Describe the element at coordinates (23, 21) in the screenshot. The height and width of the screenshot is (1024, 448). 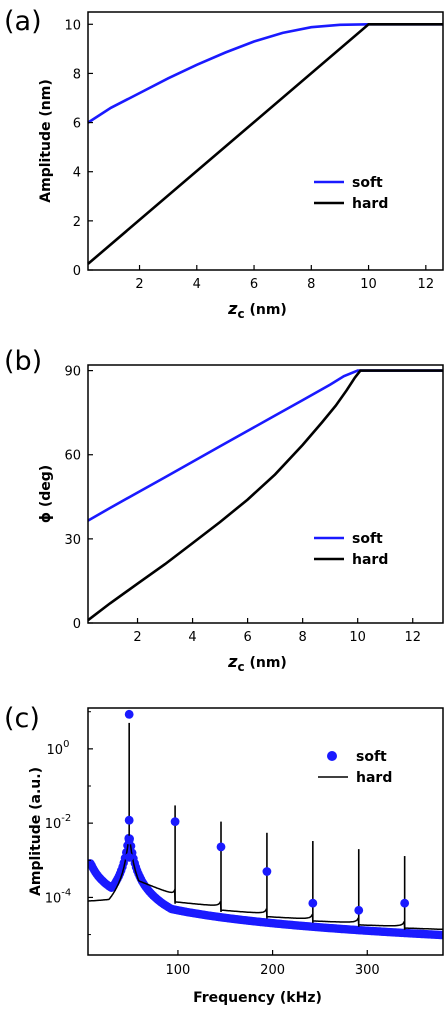
I see `panel-label: (a)` at that location.